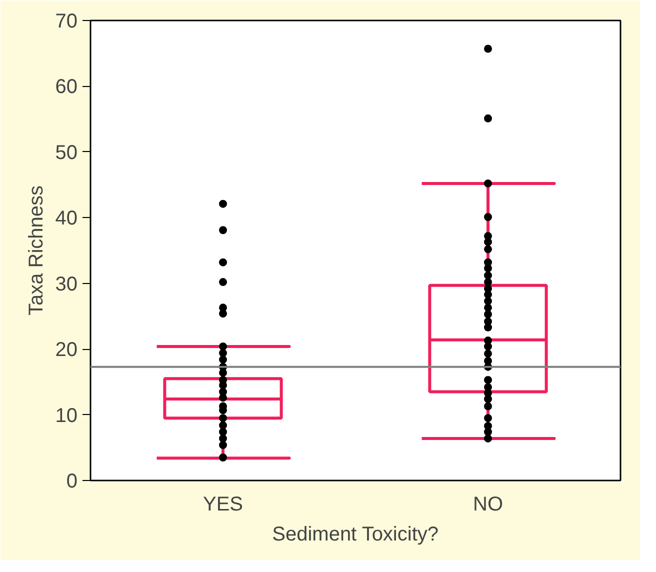  I want to click on y-tick-label: 50, so click(66, 153).